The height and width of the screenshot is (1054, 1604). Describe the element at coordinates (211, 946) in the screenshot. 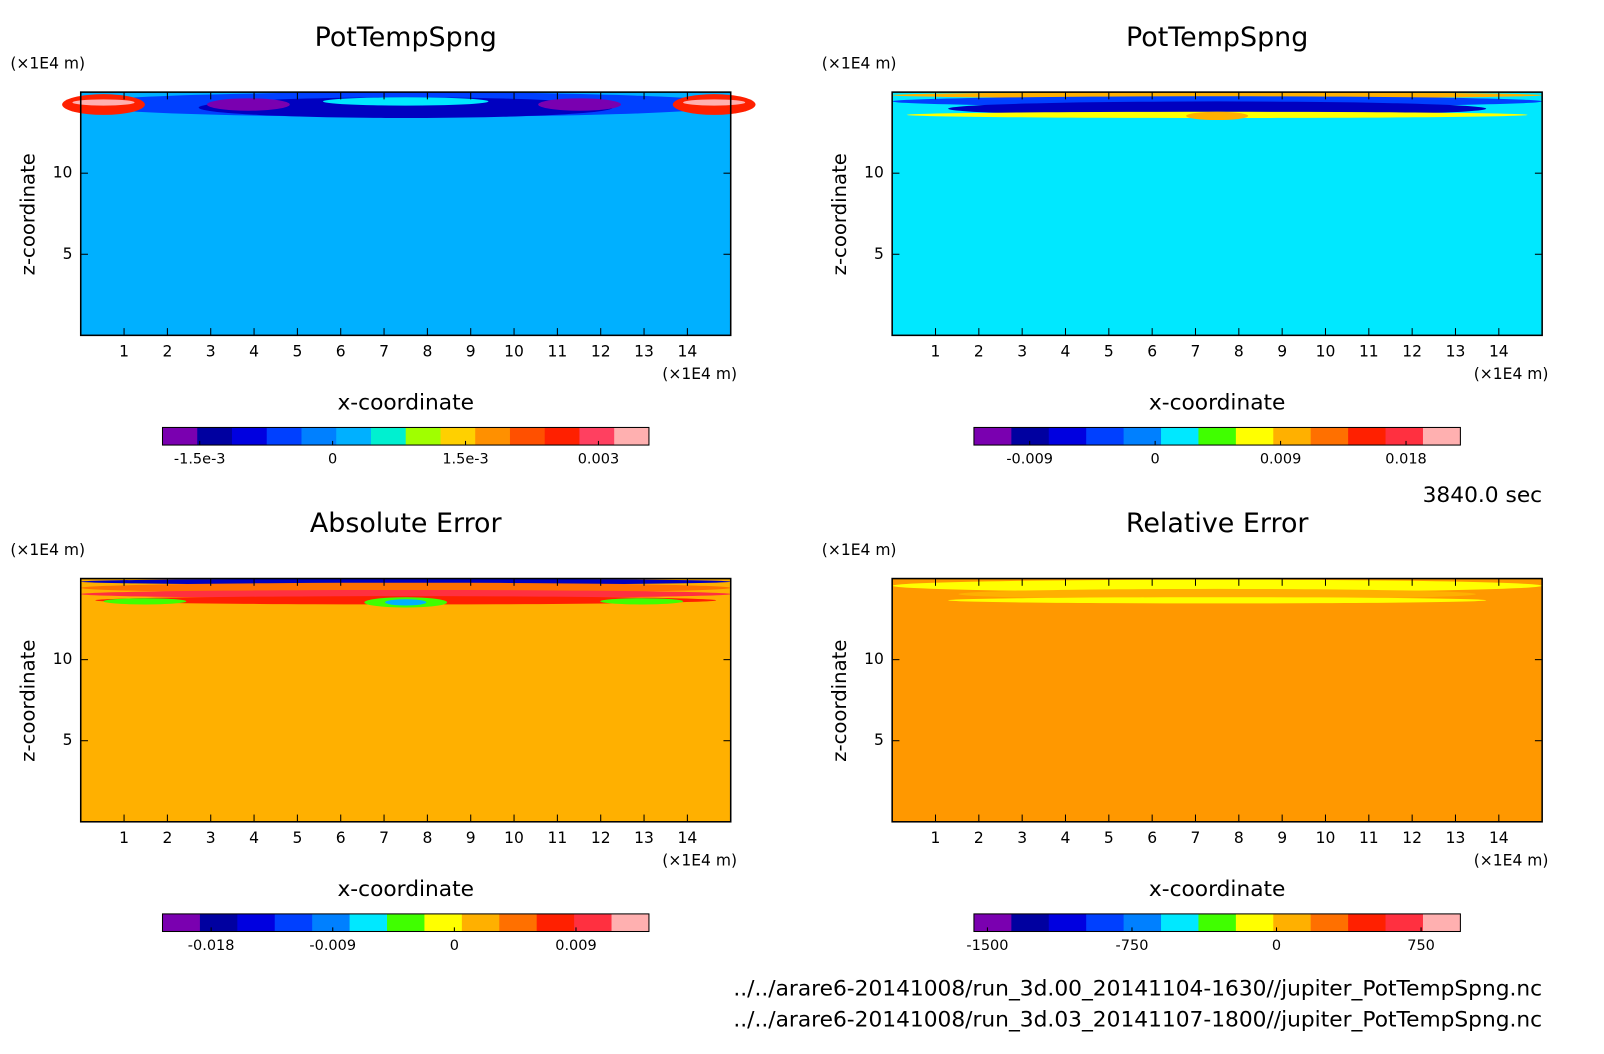

I see `colorbar-tick-label: -0.018` at that location.